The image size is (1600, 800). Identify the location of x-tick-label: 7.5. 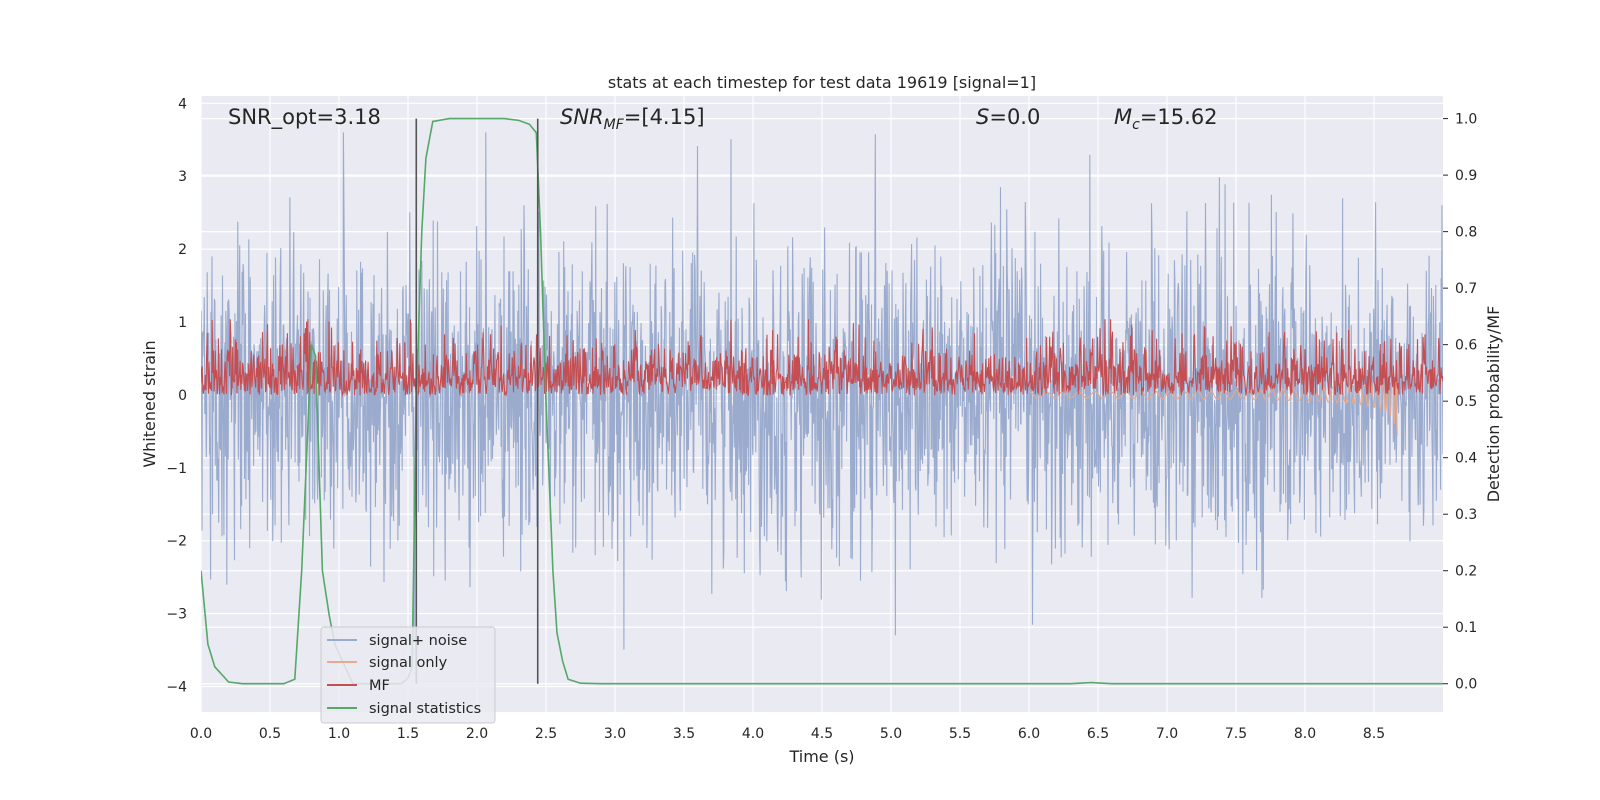
(1236, 734).